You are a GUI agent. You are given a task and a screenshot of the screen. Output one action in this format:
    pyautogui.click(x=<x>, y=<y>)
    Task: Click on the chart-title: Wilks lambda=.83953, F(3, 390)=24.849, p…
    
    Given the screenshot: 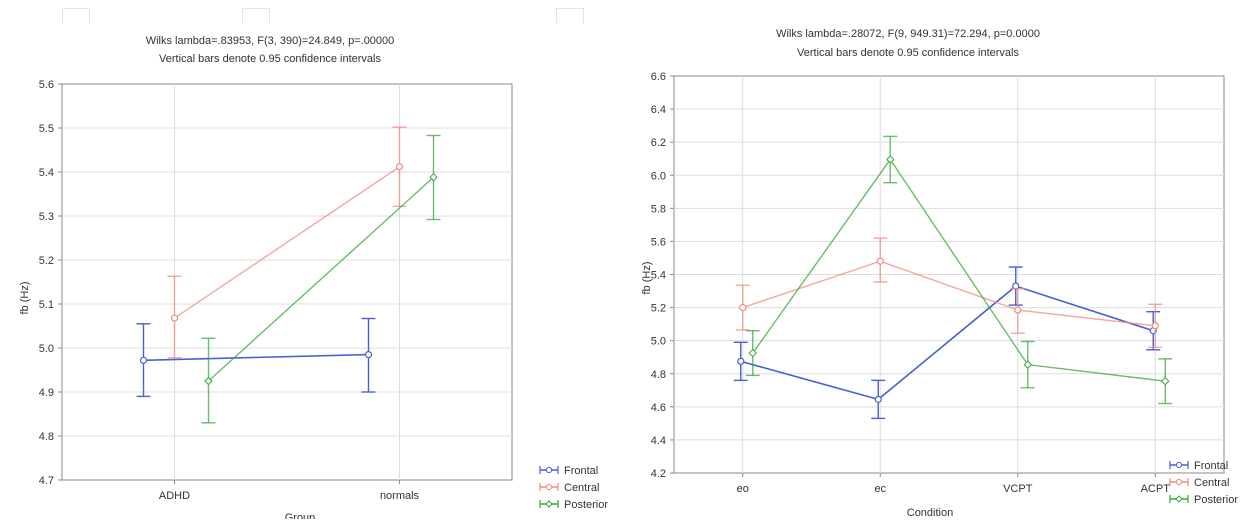 What is the action you would take?
    pyautogui.click(x=270, y=41)
    